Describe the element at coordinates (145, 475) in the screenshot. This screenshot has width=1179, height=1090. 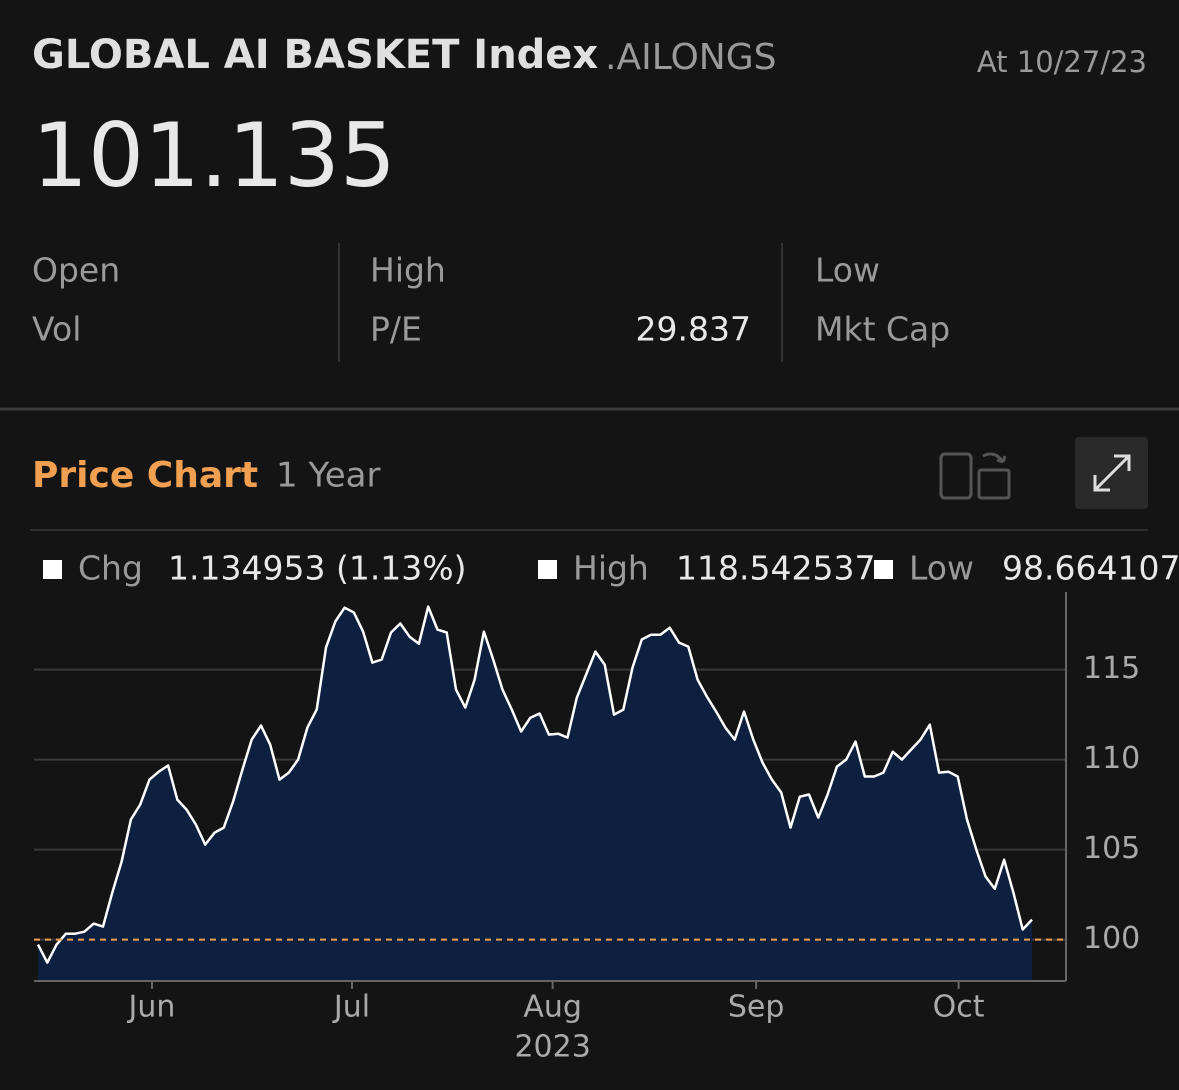
I see `chart-title: Price Chart` at that location.